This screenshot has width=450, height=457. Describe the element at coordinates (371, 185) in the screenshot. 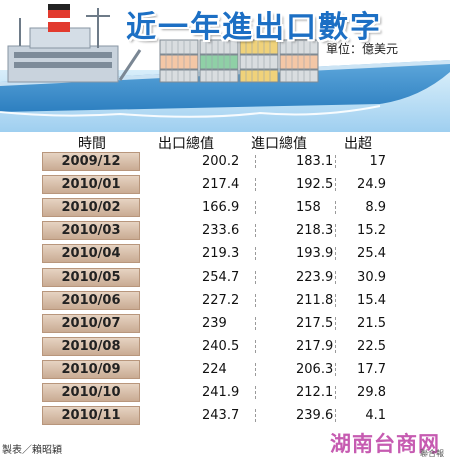

I see `cell-surplus: 24.9` at that location.